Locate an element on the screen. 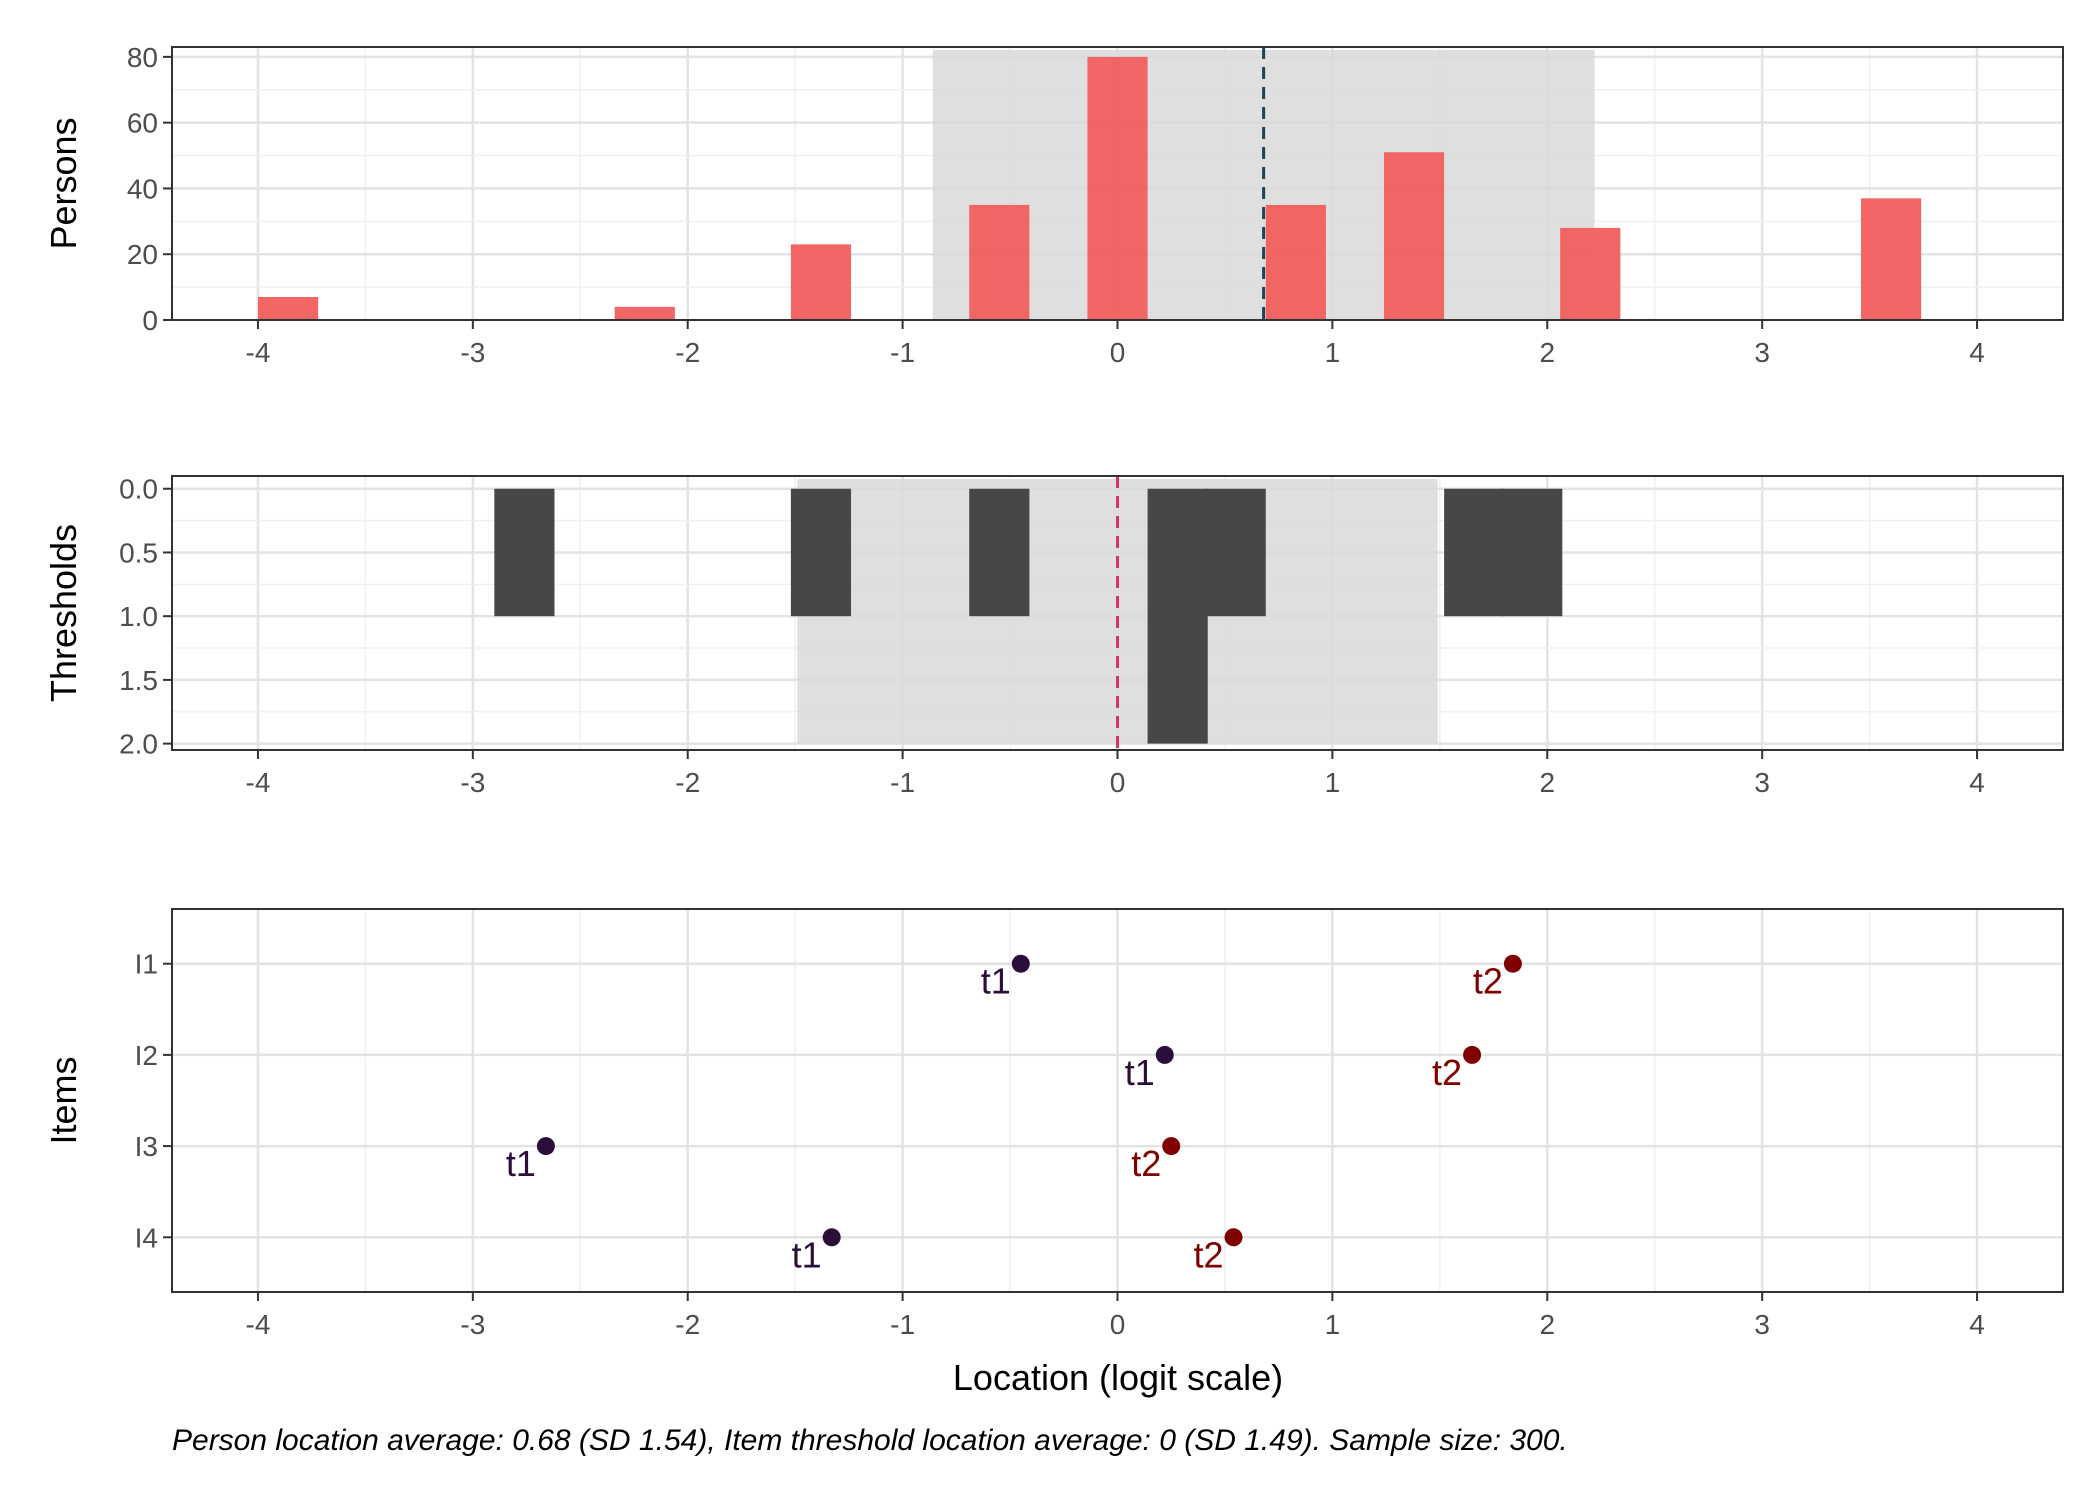 Image resolution: width=2100 pixels, height=1500 pixels. y-tick-label: 40 is located at coordinates (142, 188).